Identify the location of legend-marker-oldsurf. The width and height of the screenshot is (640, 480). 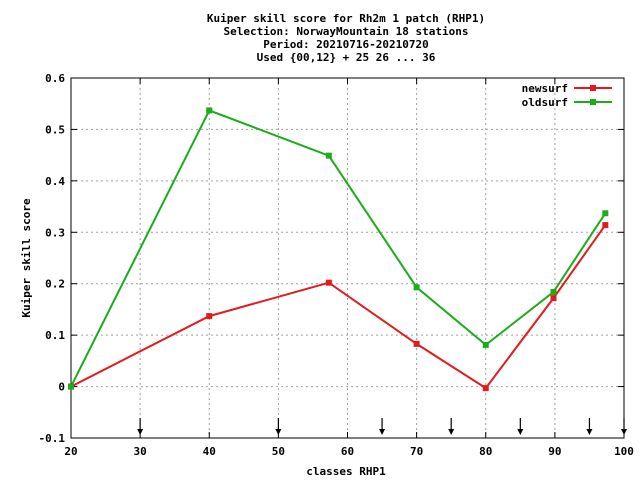
(593, 102).